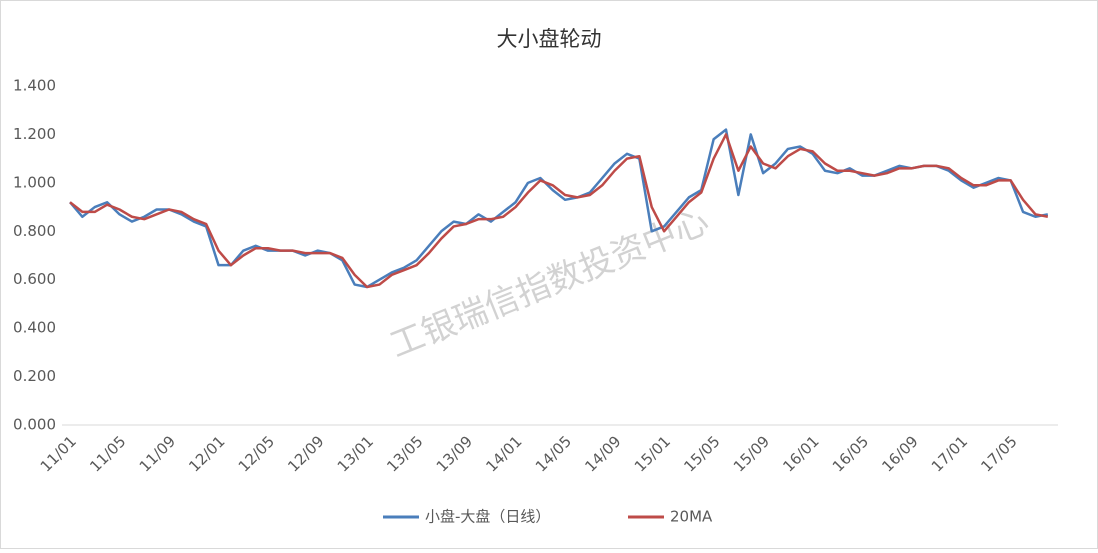 The image size is (1098, 553). Describe the element at coordinates (34, 328) in the screenshot. I see `y-tick-label: 0.400` at that location.